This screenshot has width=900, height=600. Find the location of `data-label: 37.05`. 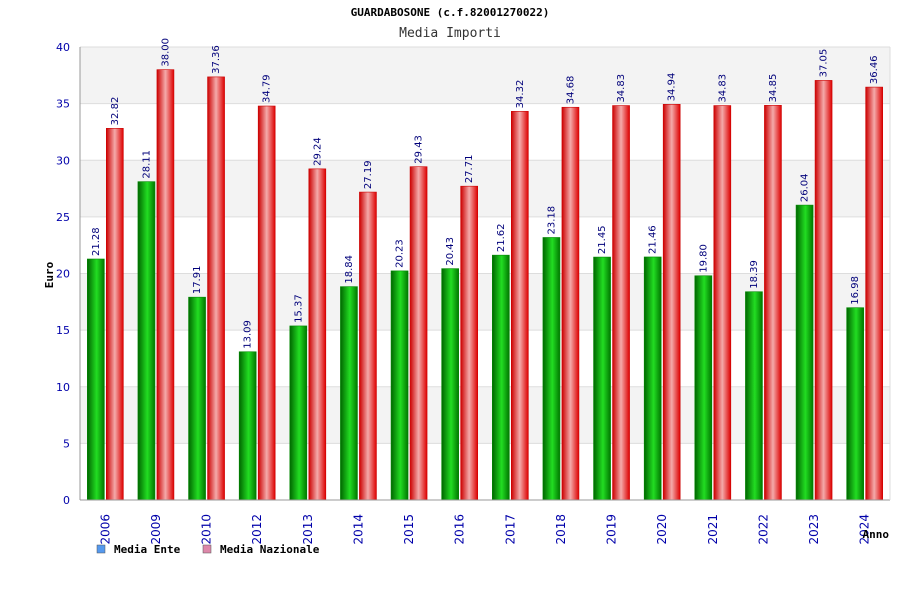

data-label: 37.05 is located at coordinates (824, 63).